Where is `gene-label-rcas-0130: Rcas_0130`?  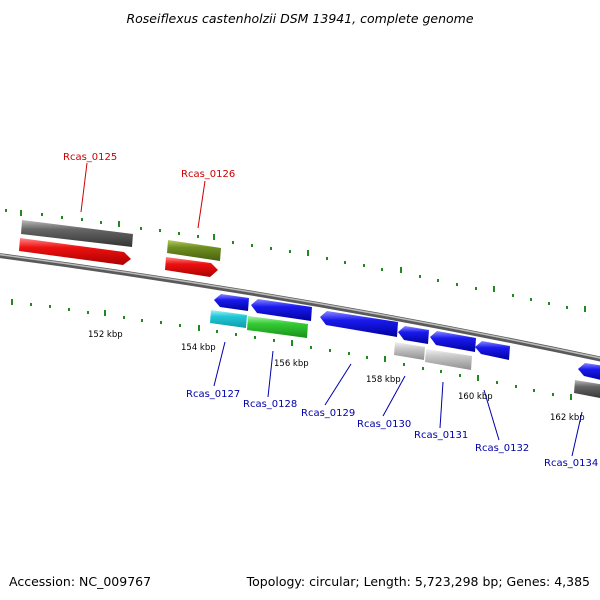 gene-label-rcas-0130: Rcas_0130 is located at coordinates (384, 424).